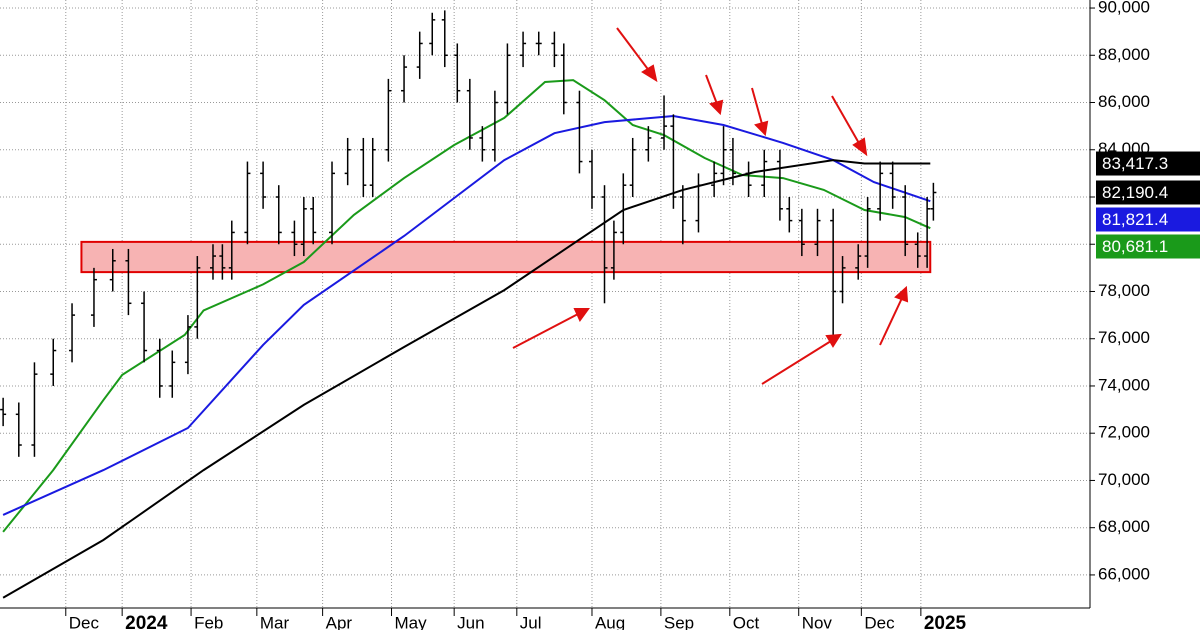  Describe the element at coordinates (1124, 101) in the screenshot. I see `y-tick-label: 86,000` at that location.